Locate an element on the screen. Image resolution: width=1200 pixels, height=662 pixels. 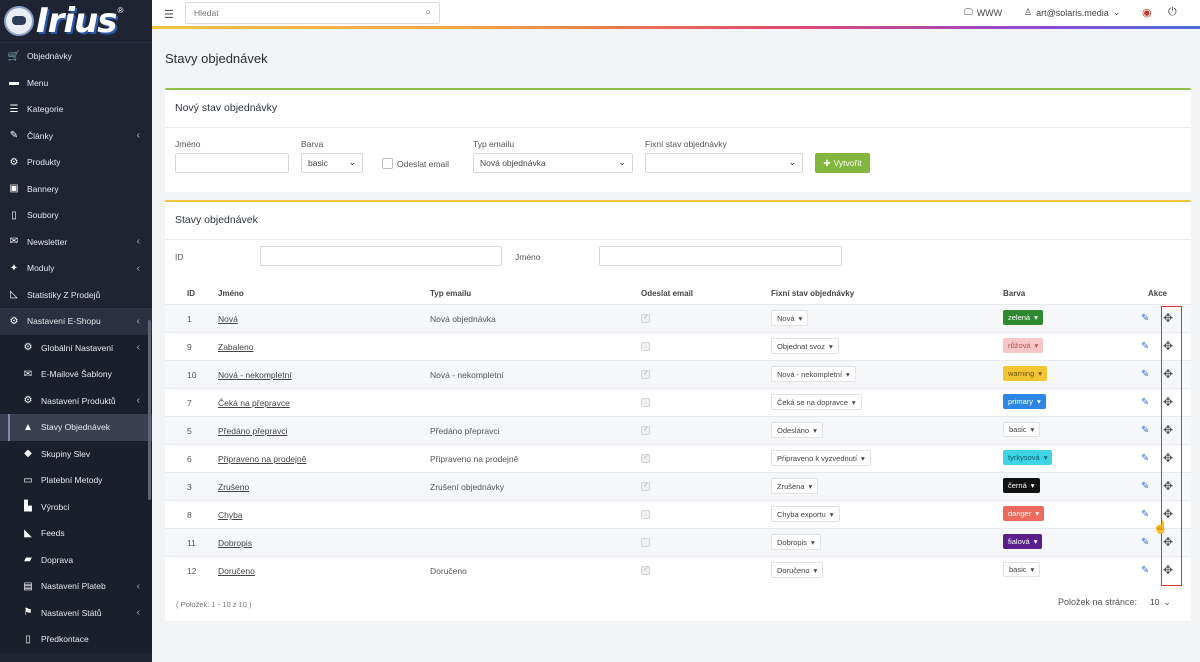
row-fixed-state-select: Odesláno ▾ is located at coordinates (797, 430).